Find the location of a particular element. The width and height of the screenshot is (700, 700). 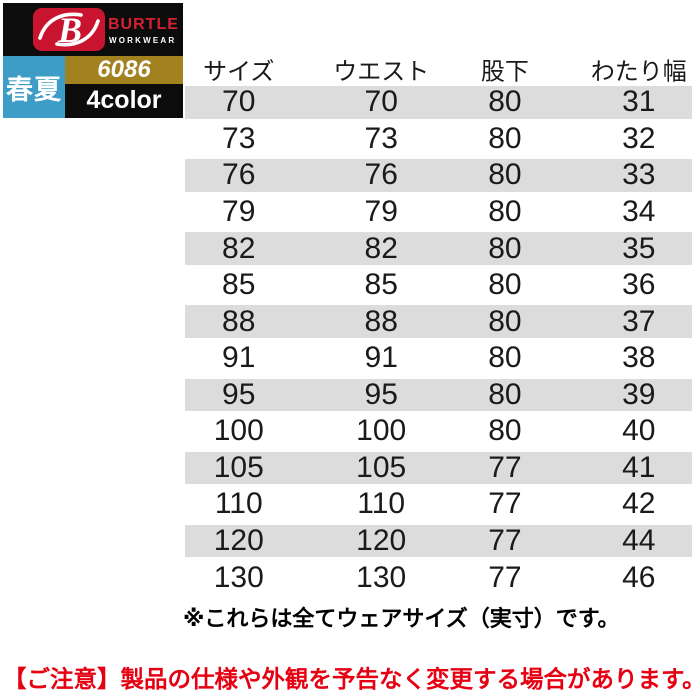

header-inseam: 股下 is located at coordinates (504, 72).